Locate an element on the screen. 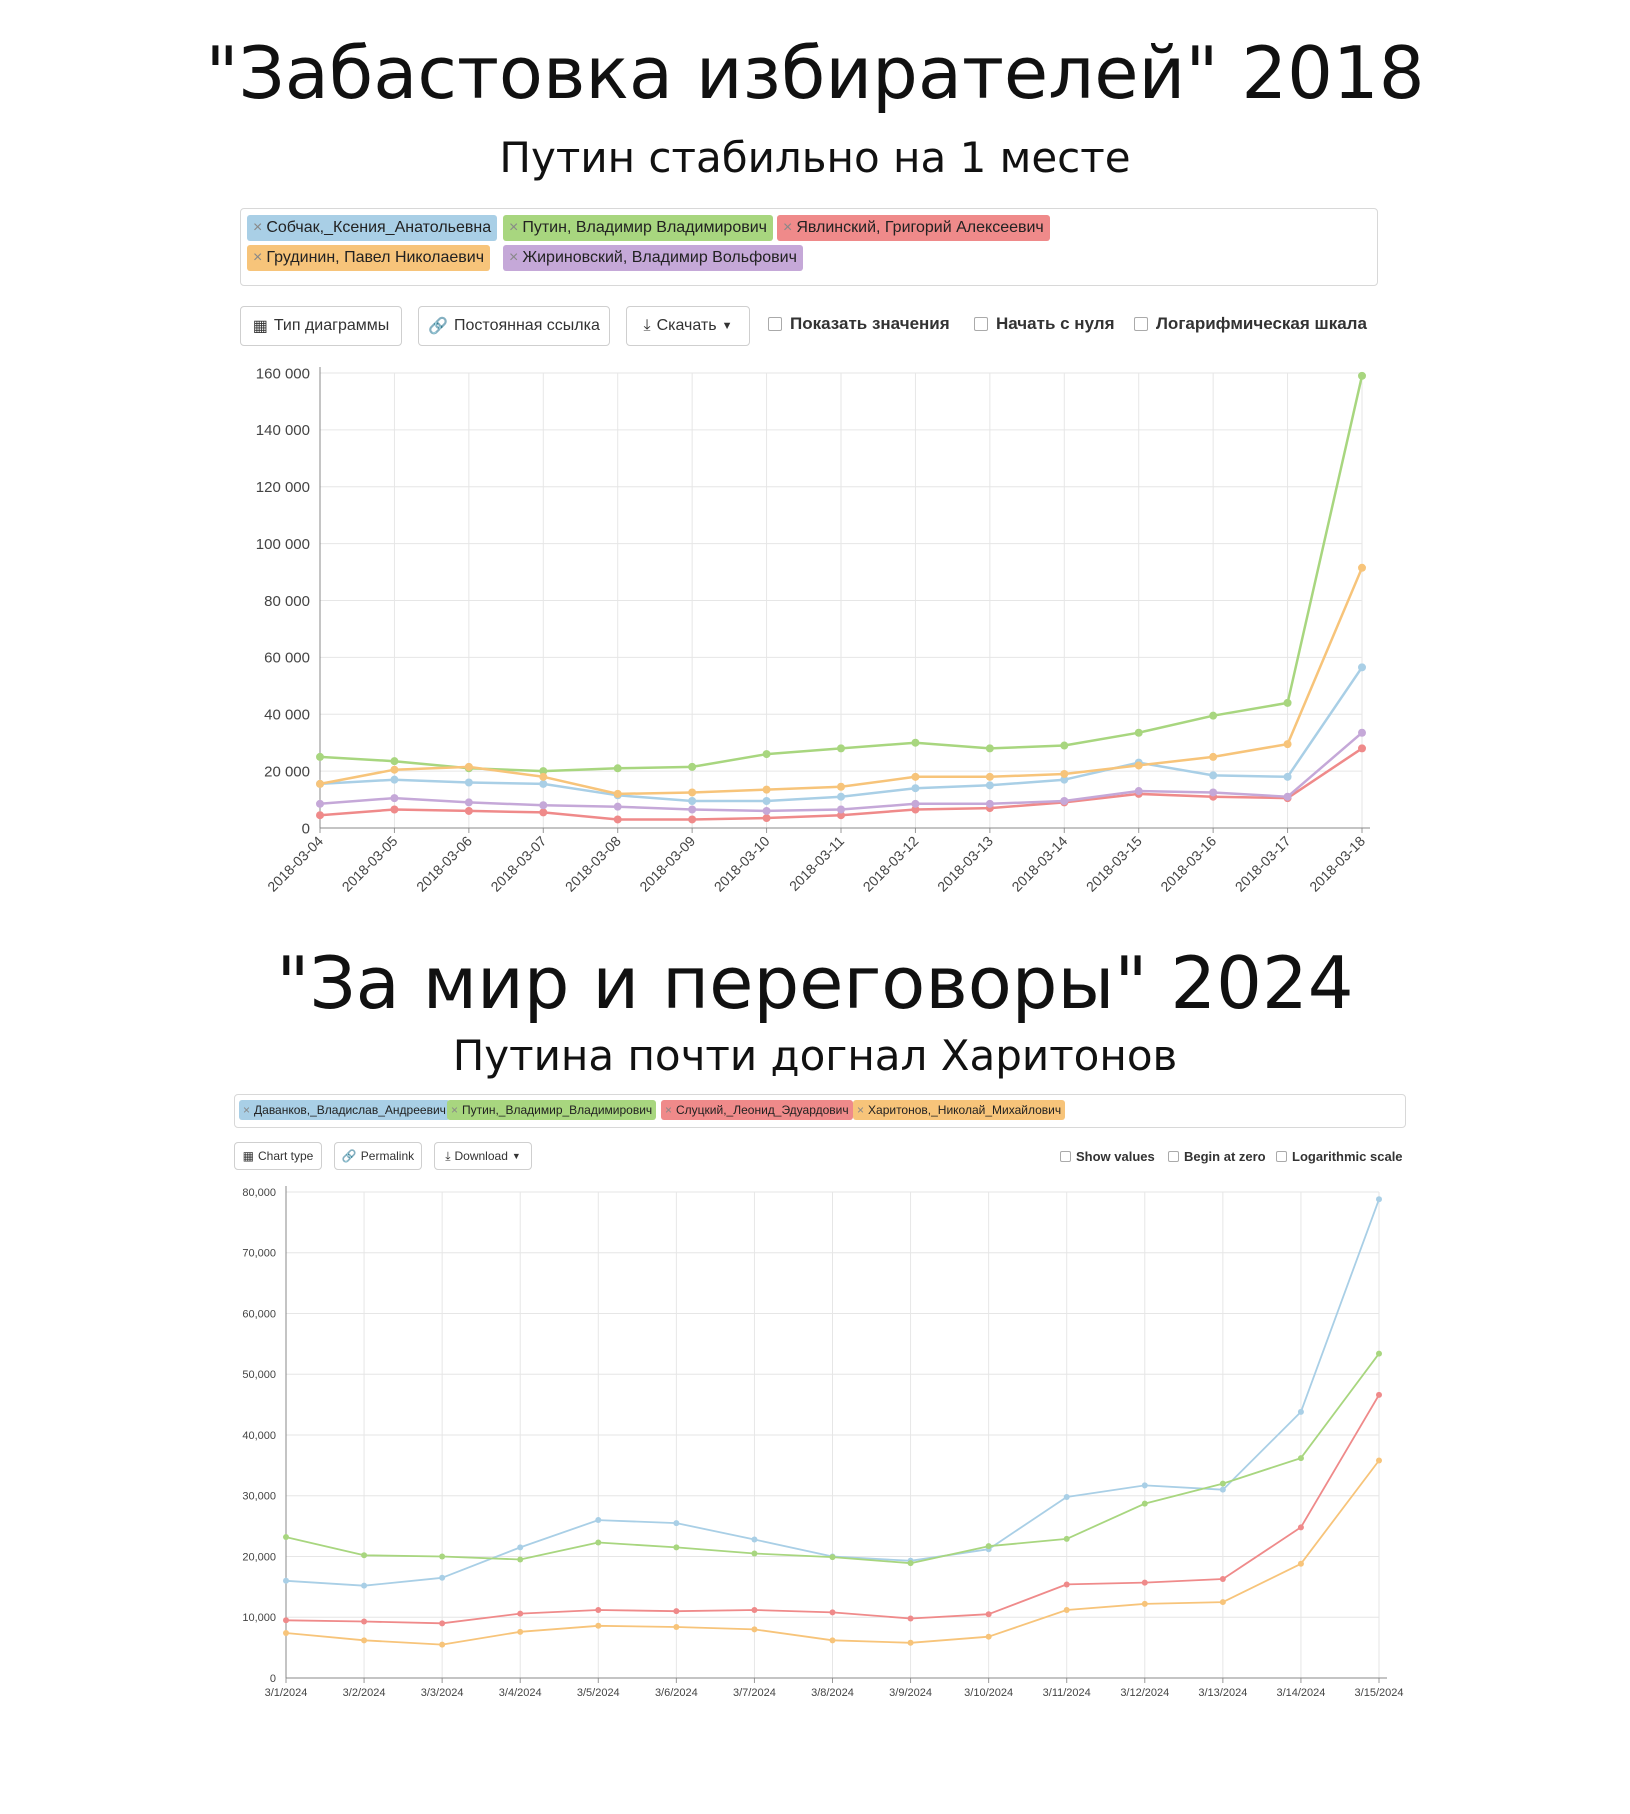 Image resolution: width=1630 pixels, height=1814 pixels. chart2-permalink-label: Permalink is located at coordinates (387, 1156).